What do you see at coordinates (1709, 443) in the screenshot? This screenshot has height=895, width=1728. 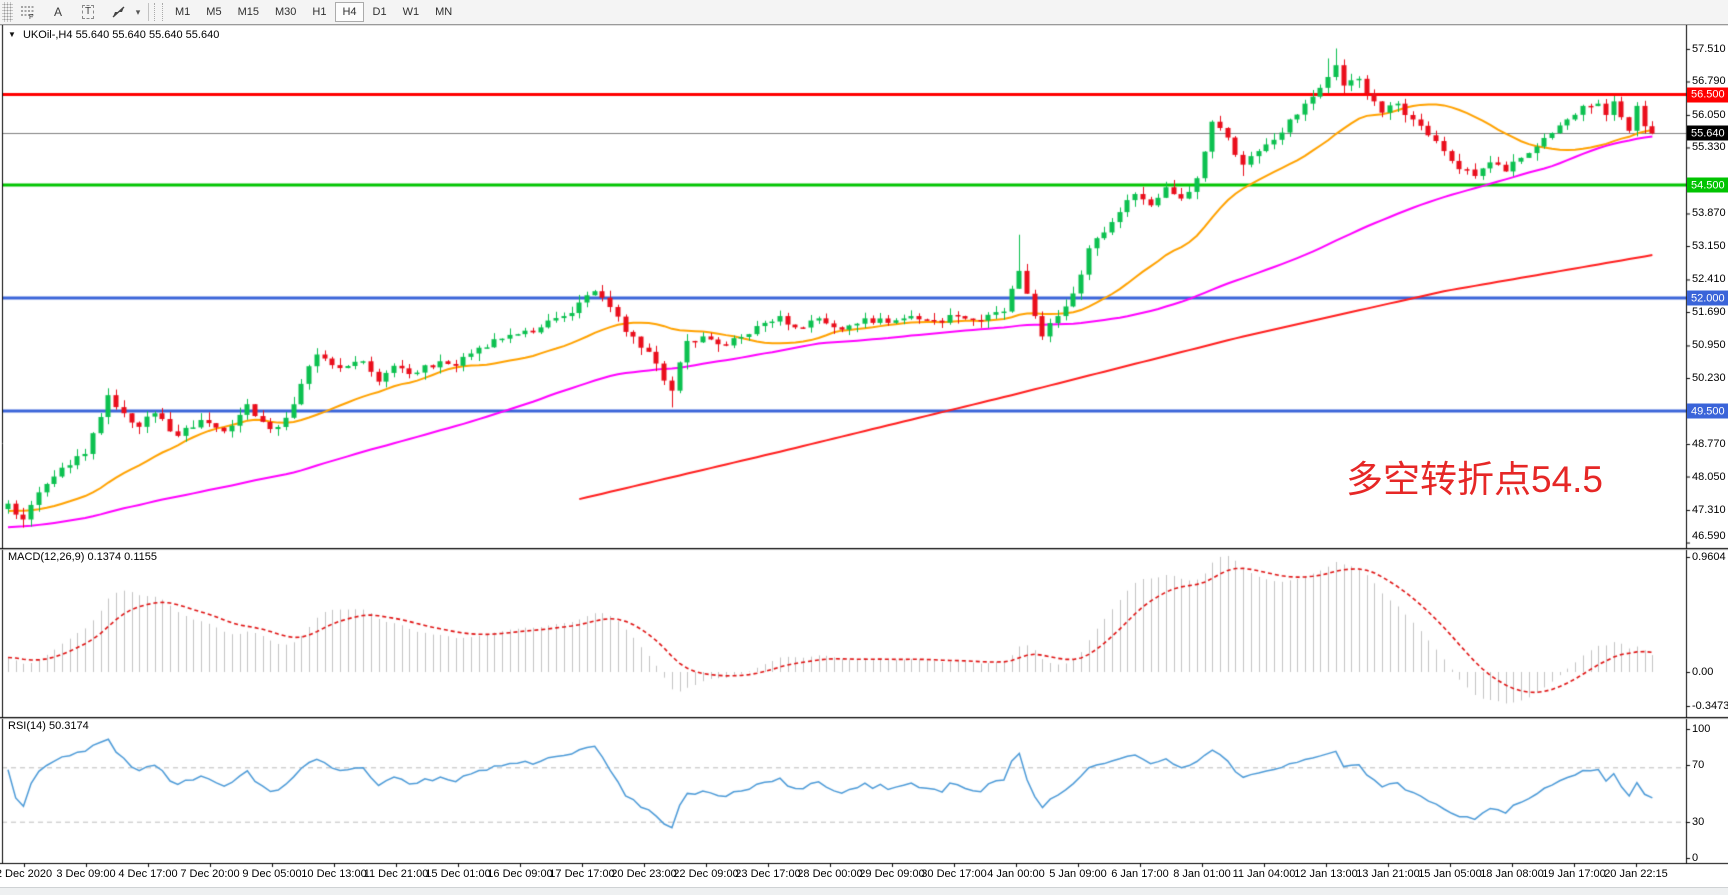 I see `price-axis-tick: 48.770` at bounding box center [1709, 443].